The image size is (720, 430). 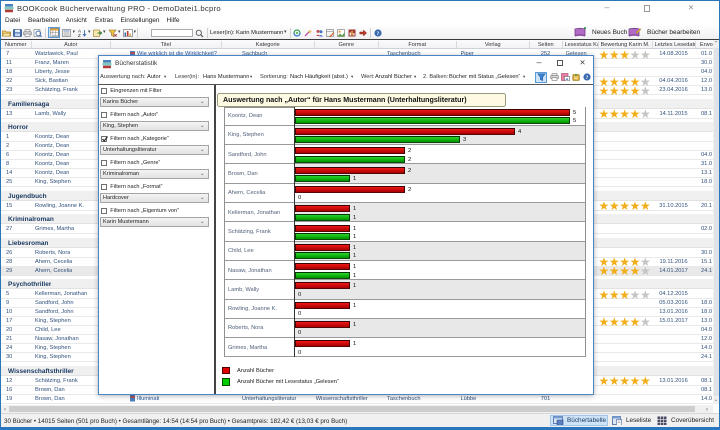 I want to click on svg-text: A, so click(x=79, y=31).